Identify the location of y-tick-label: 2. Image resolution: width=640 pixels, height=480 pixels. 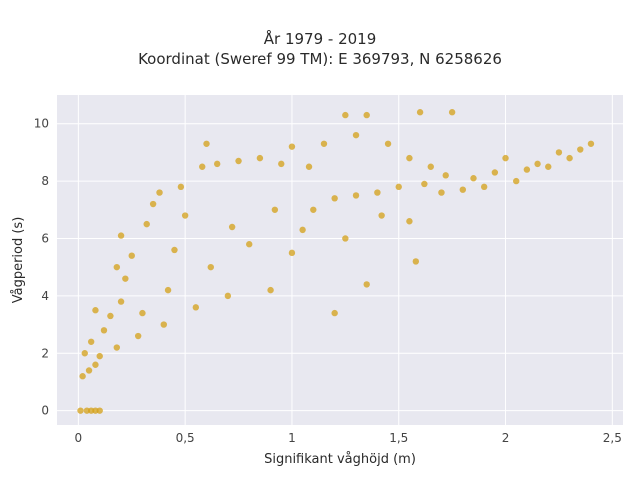
(45, 353).